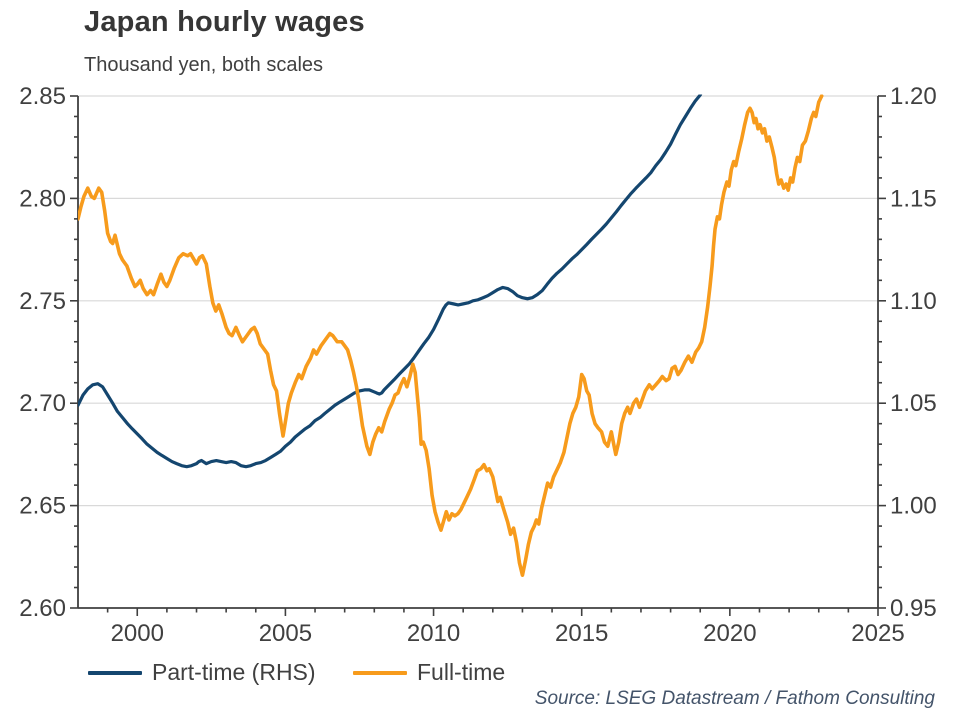 The height and width of the screenshot is (720, 960). I want to click on right-axis-tick-label: 0.95, so click(913, 608).